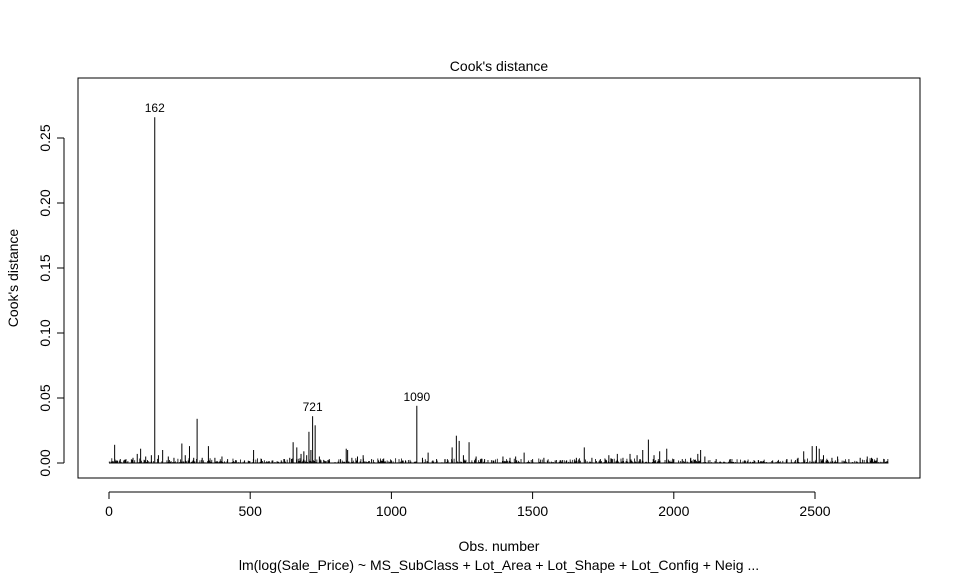  I want to click on y-axis-label: Cook's distance, so click(13, 278).